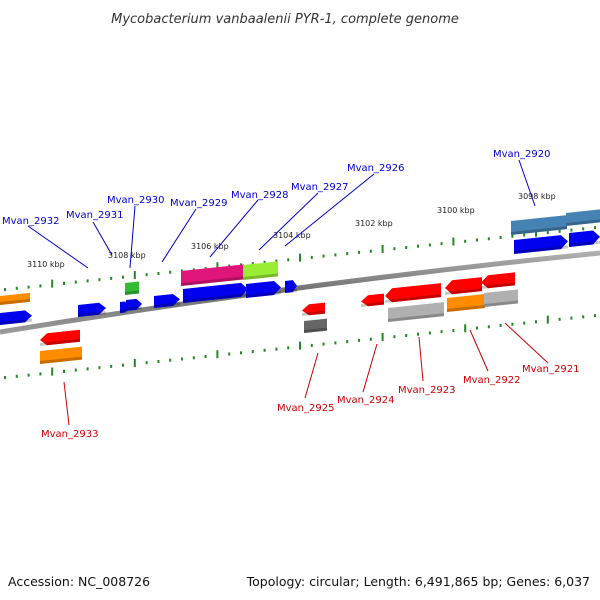 The height and width of the screenshot is (600, 600). What do you see at coordinates (94, 215) in the screenshot?
I see `gene-label: Mvan_2931` at bounding box center [94, 215].